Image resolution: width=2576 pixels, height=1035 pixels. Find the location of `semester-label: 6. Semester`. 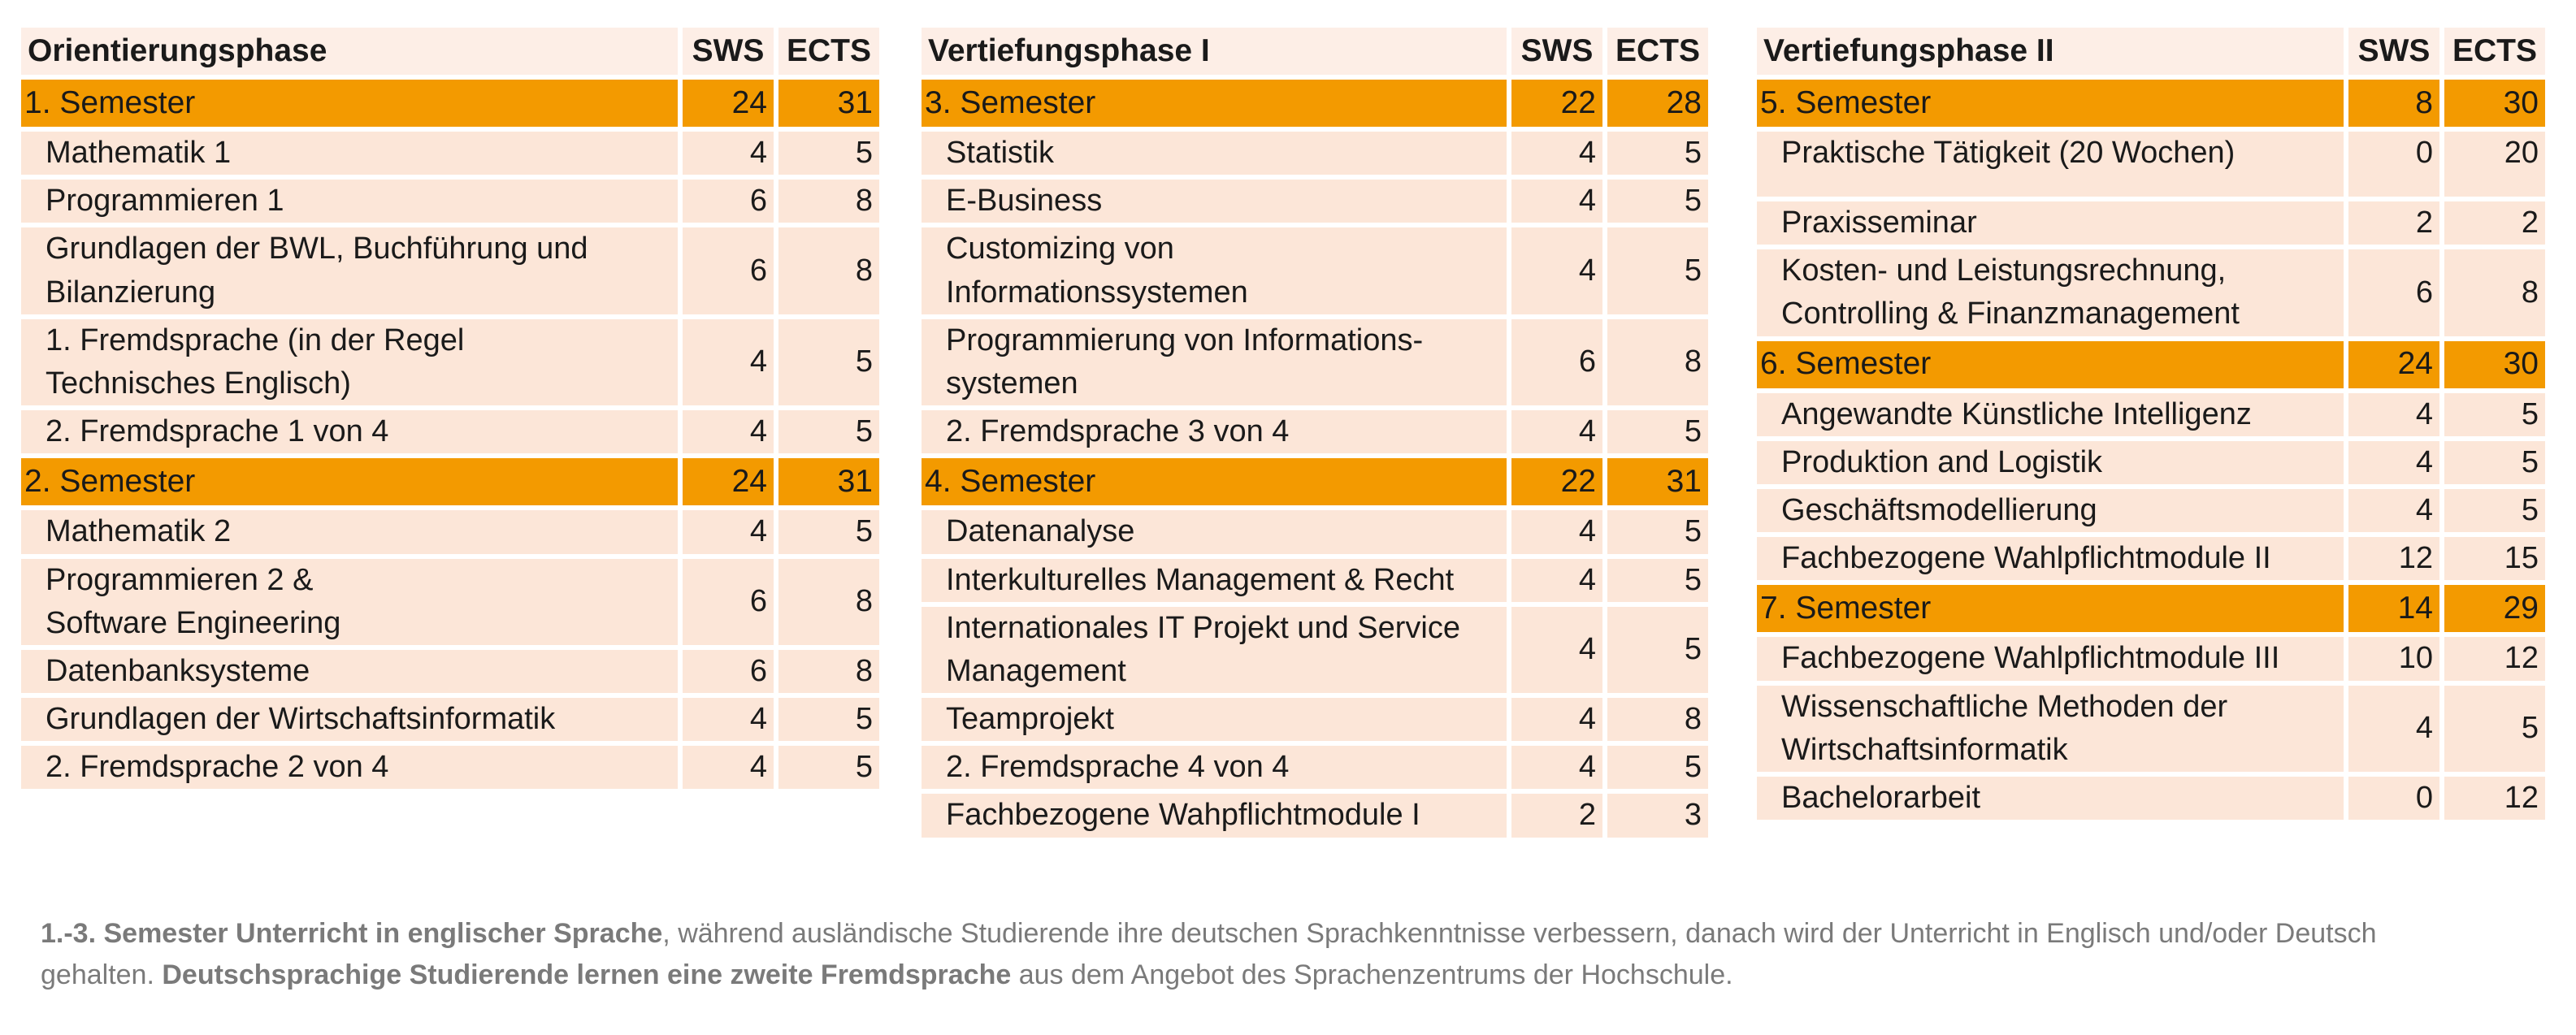

semester-label: 6. Semester is located at coordinates (2050, 364).